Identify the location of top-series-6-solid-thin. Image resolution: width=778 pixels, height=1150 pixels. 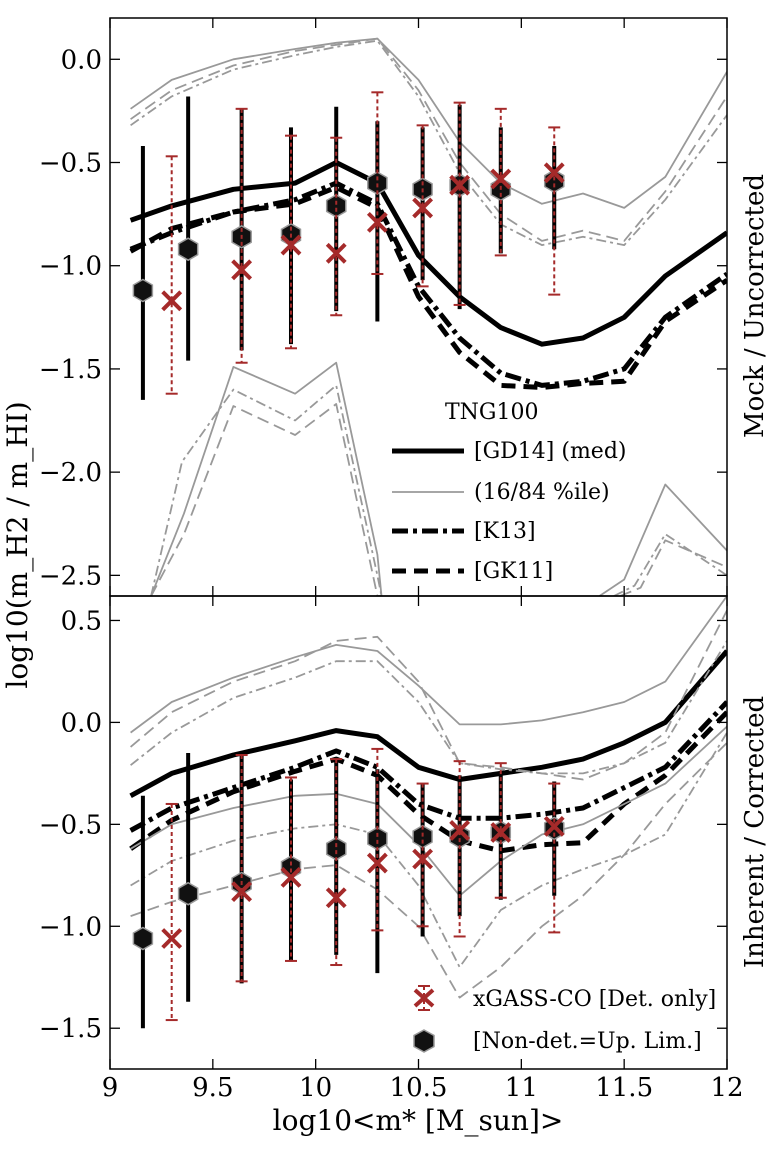
(266, 478).